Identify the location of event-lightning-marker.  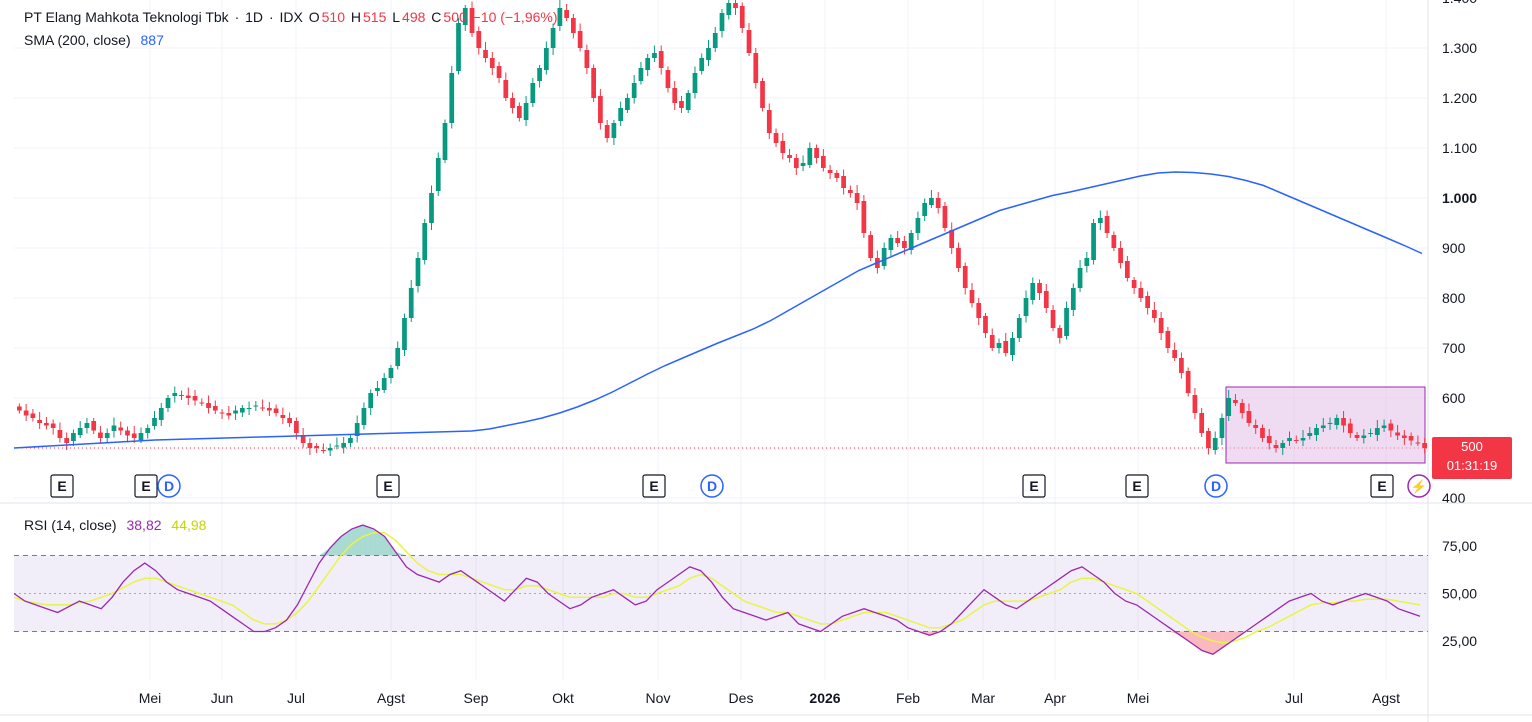
(1419, 486).